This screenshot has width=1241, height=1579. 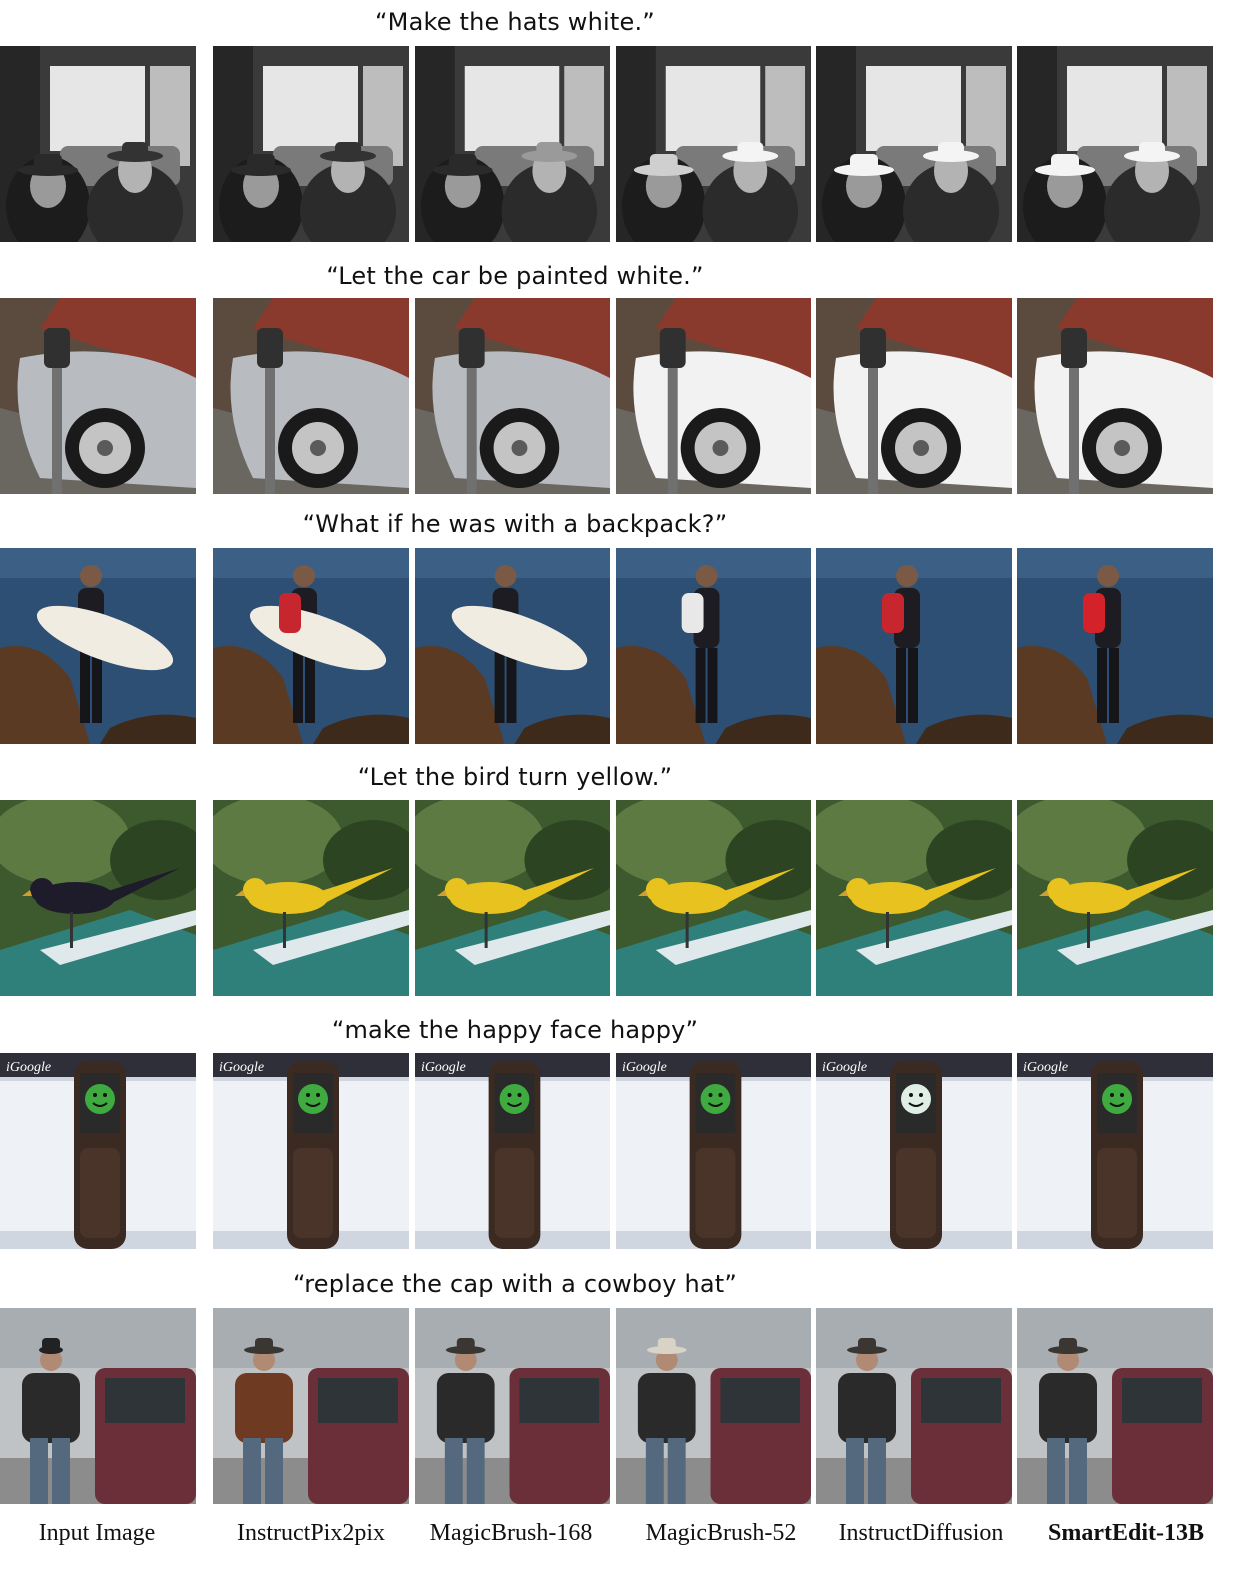 I want to click on image-phone-magicbrush-52: iGoogle, so click(x=713, y=1151).